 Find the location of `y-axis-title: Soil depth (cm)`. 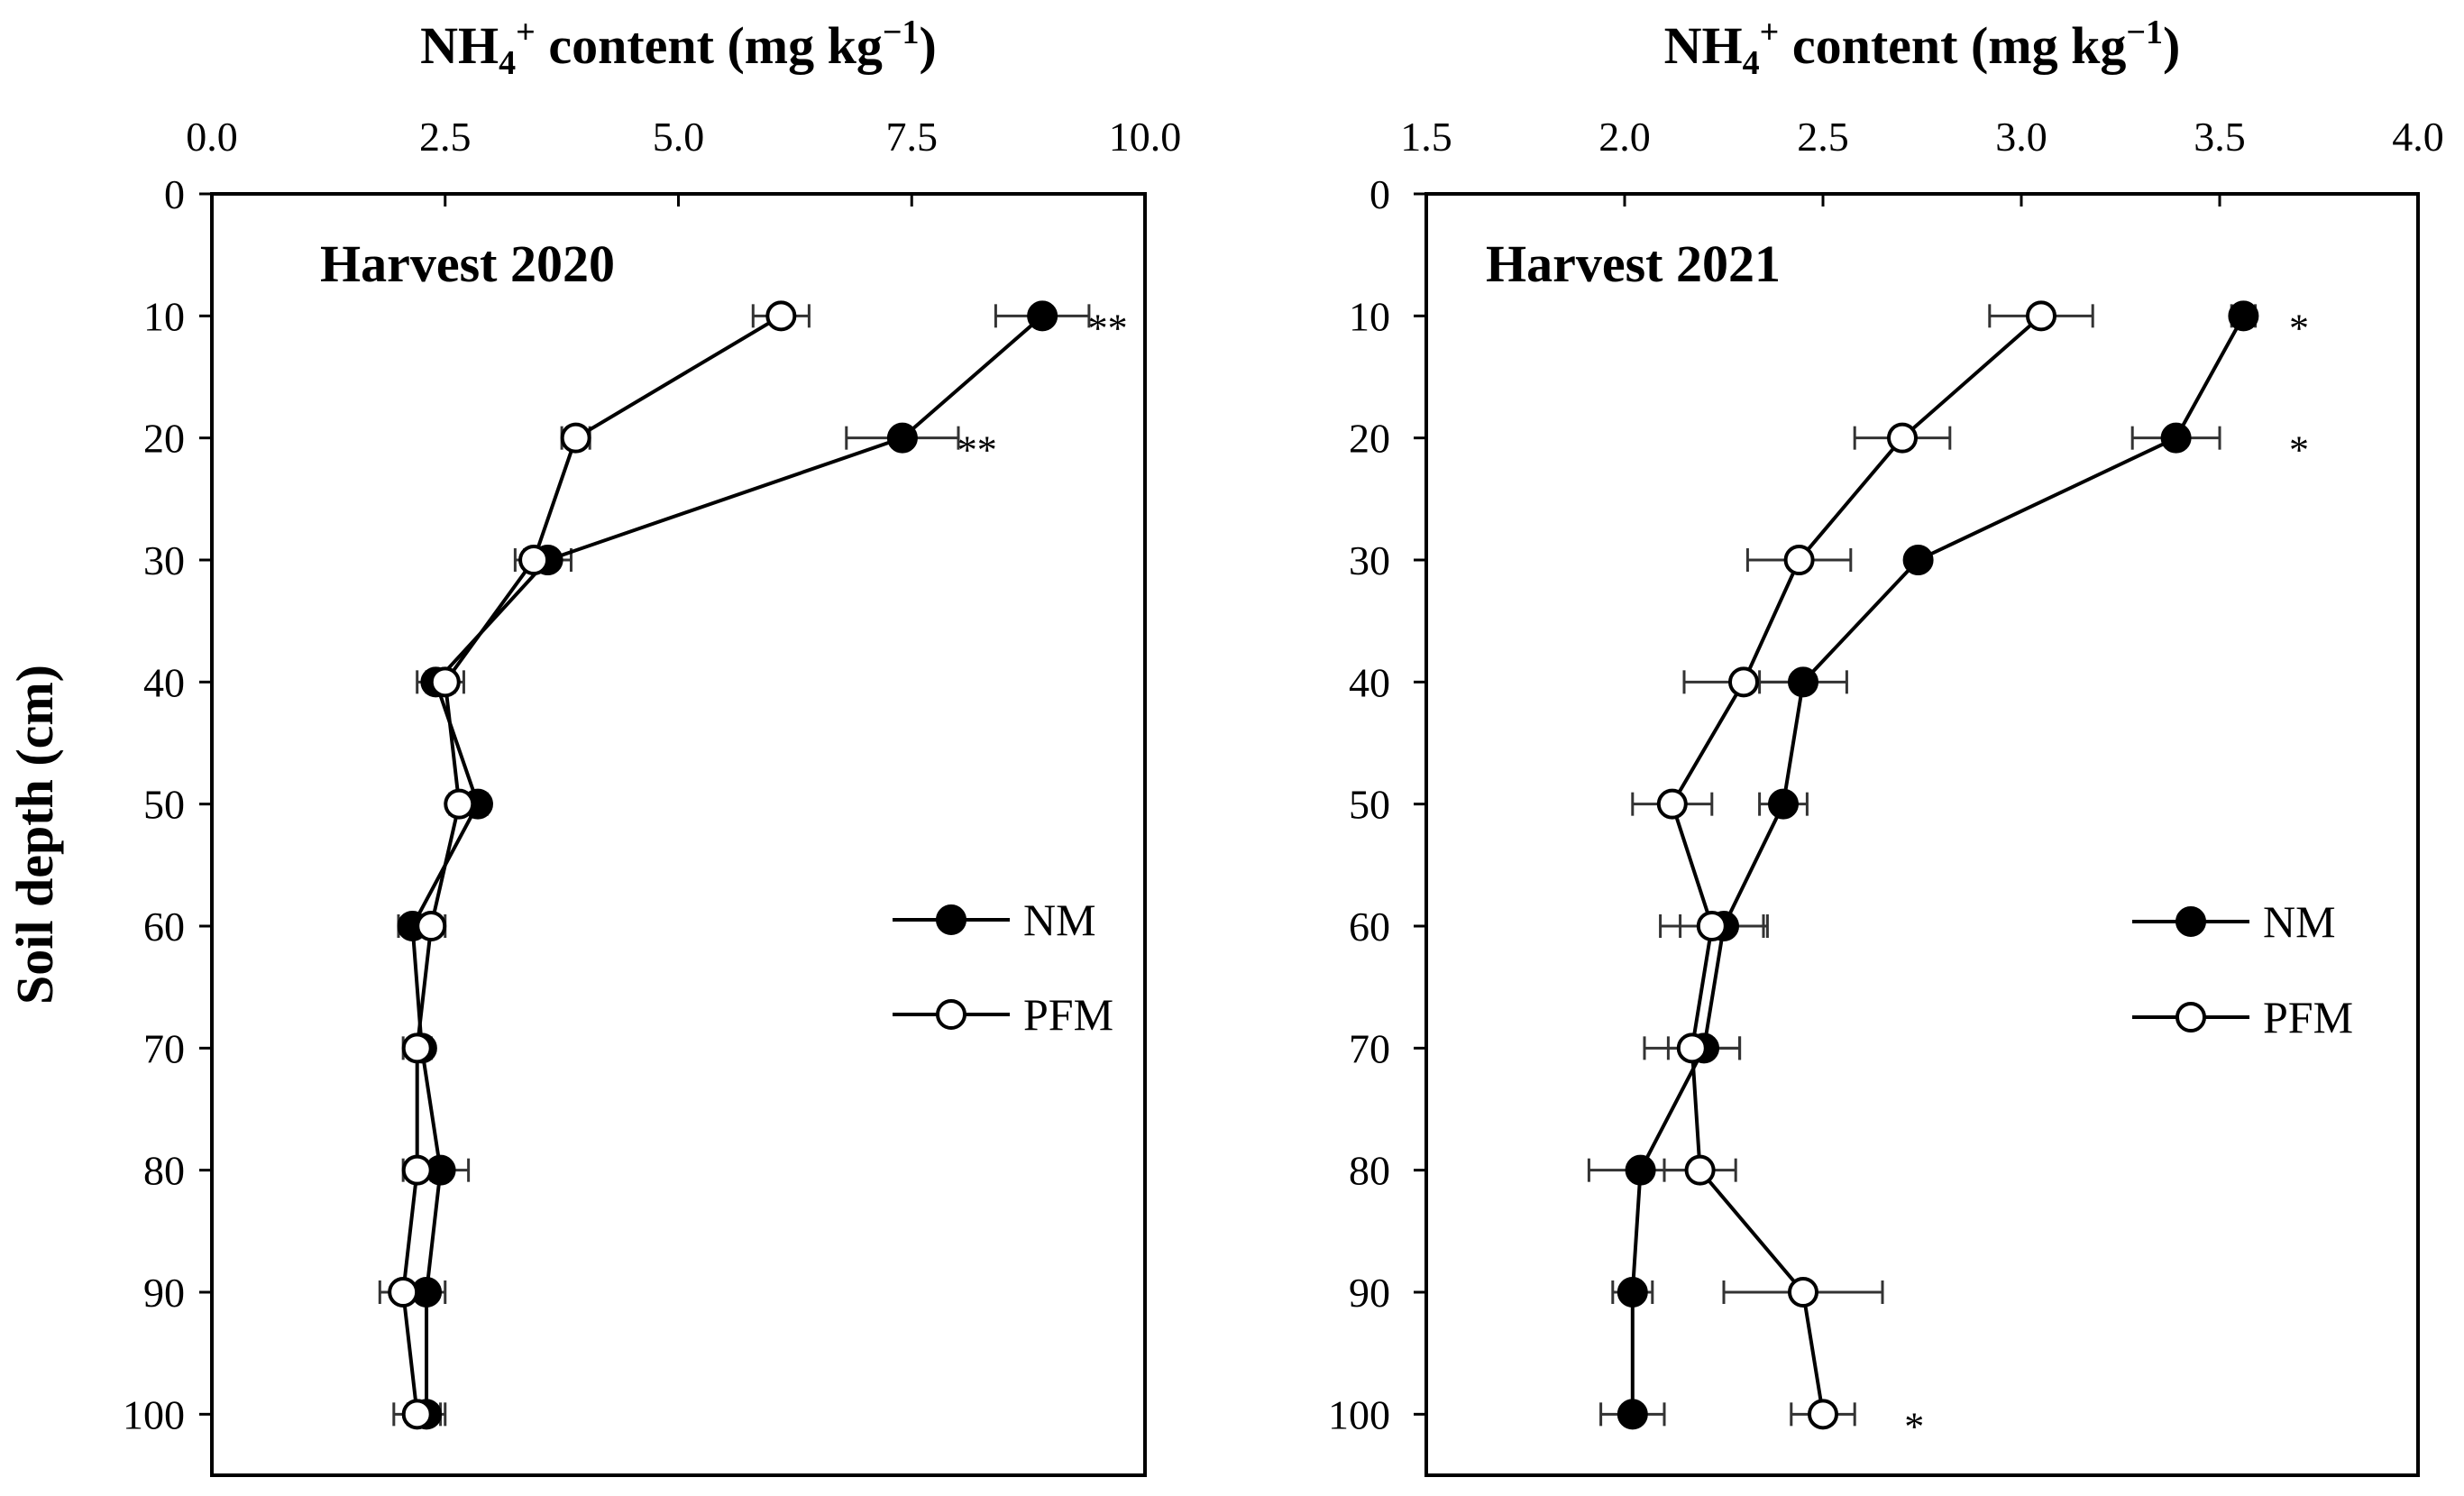

y-axis-title: Soil depth (cm) is located at coordinates (34, 835).